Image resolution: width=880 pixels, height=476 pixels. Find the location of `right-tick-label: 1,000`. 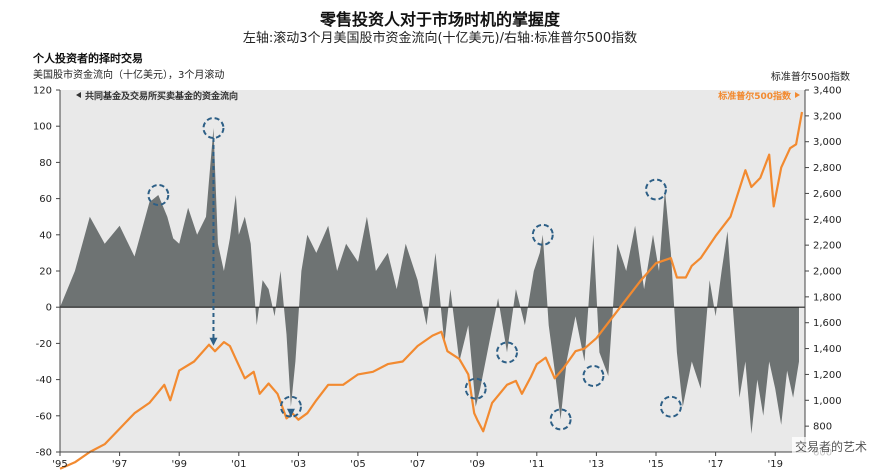

right-tick-label: 1,000 is located at coordinates (827, 401).